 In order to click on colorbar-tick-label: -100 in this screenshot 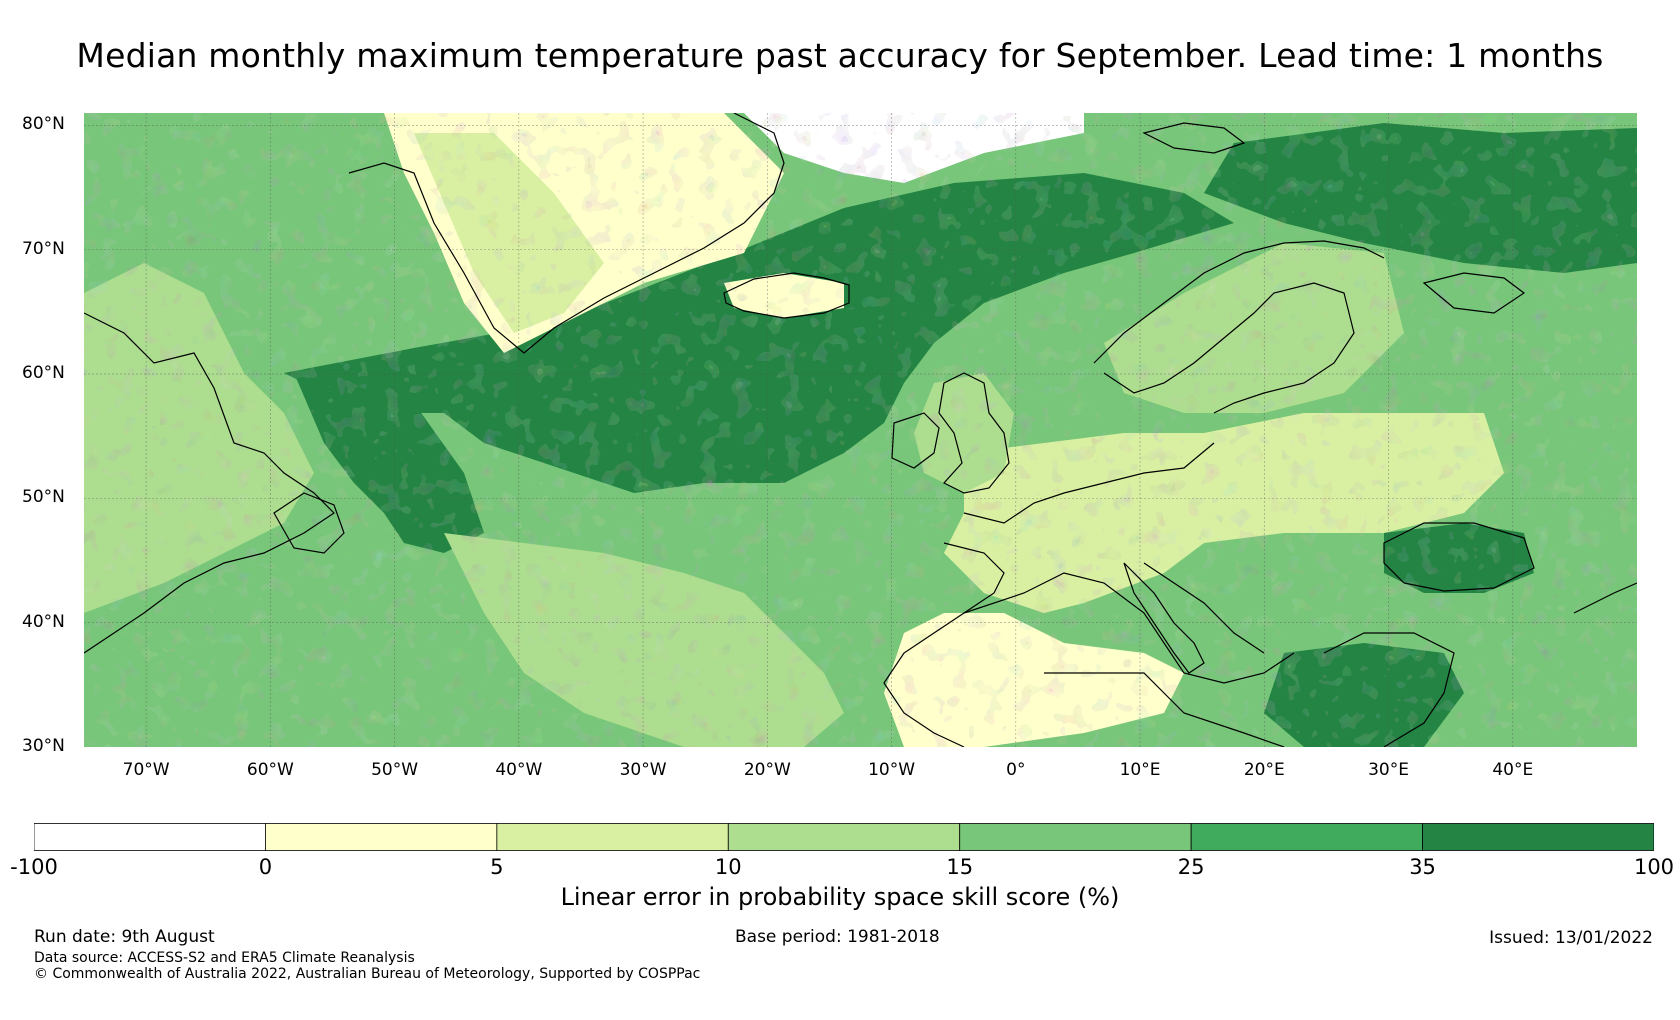, I will do `click(34, 867)`.